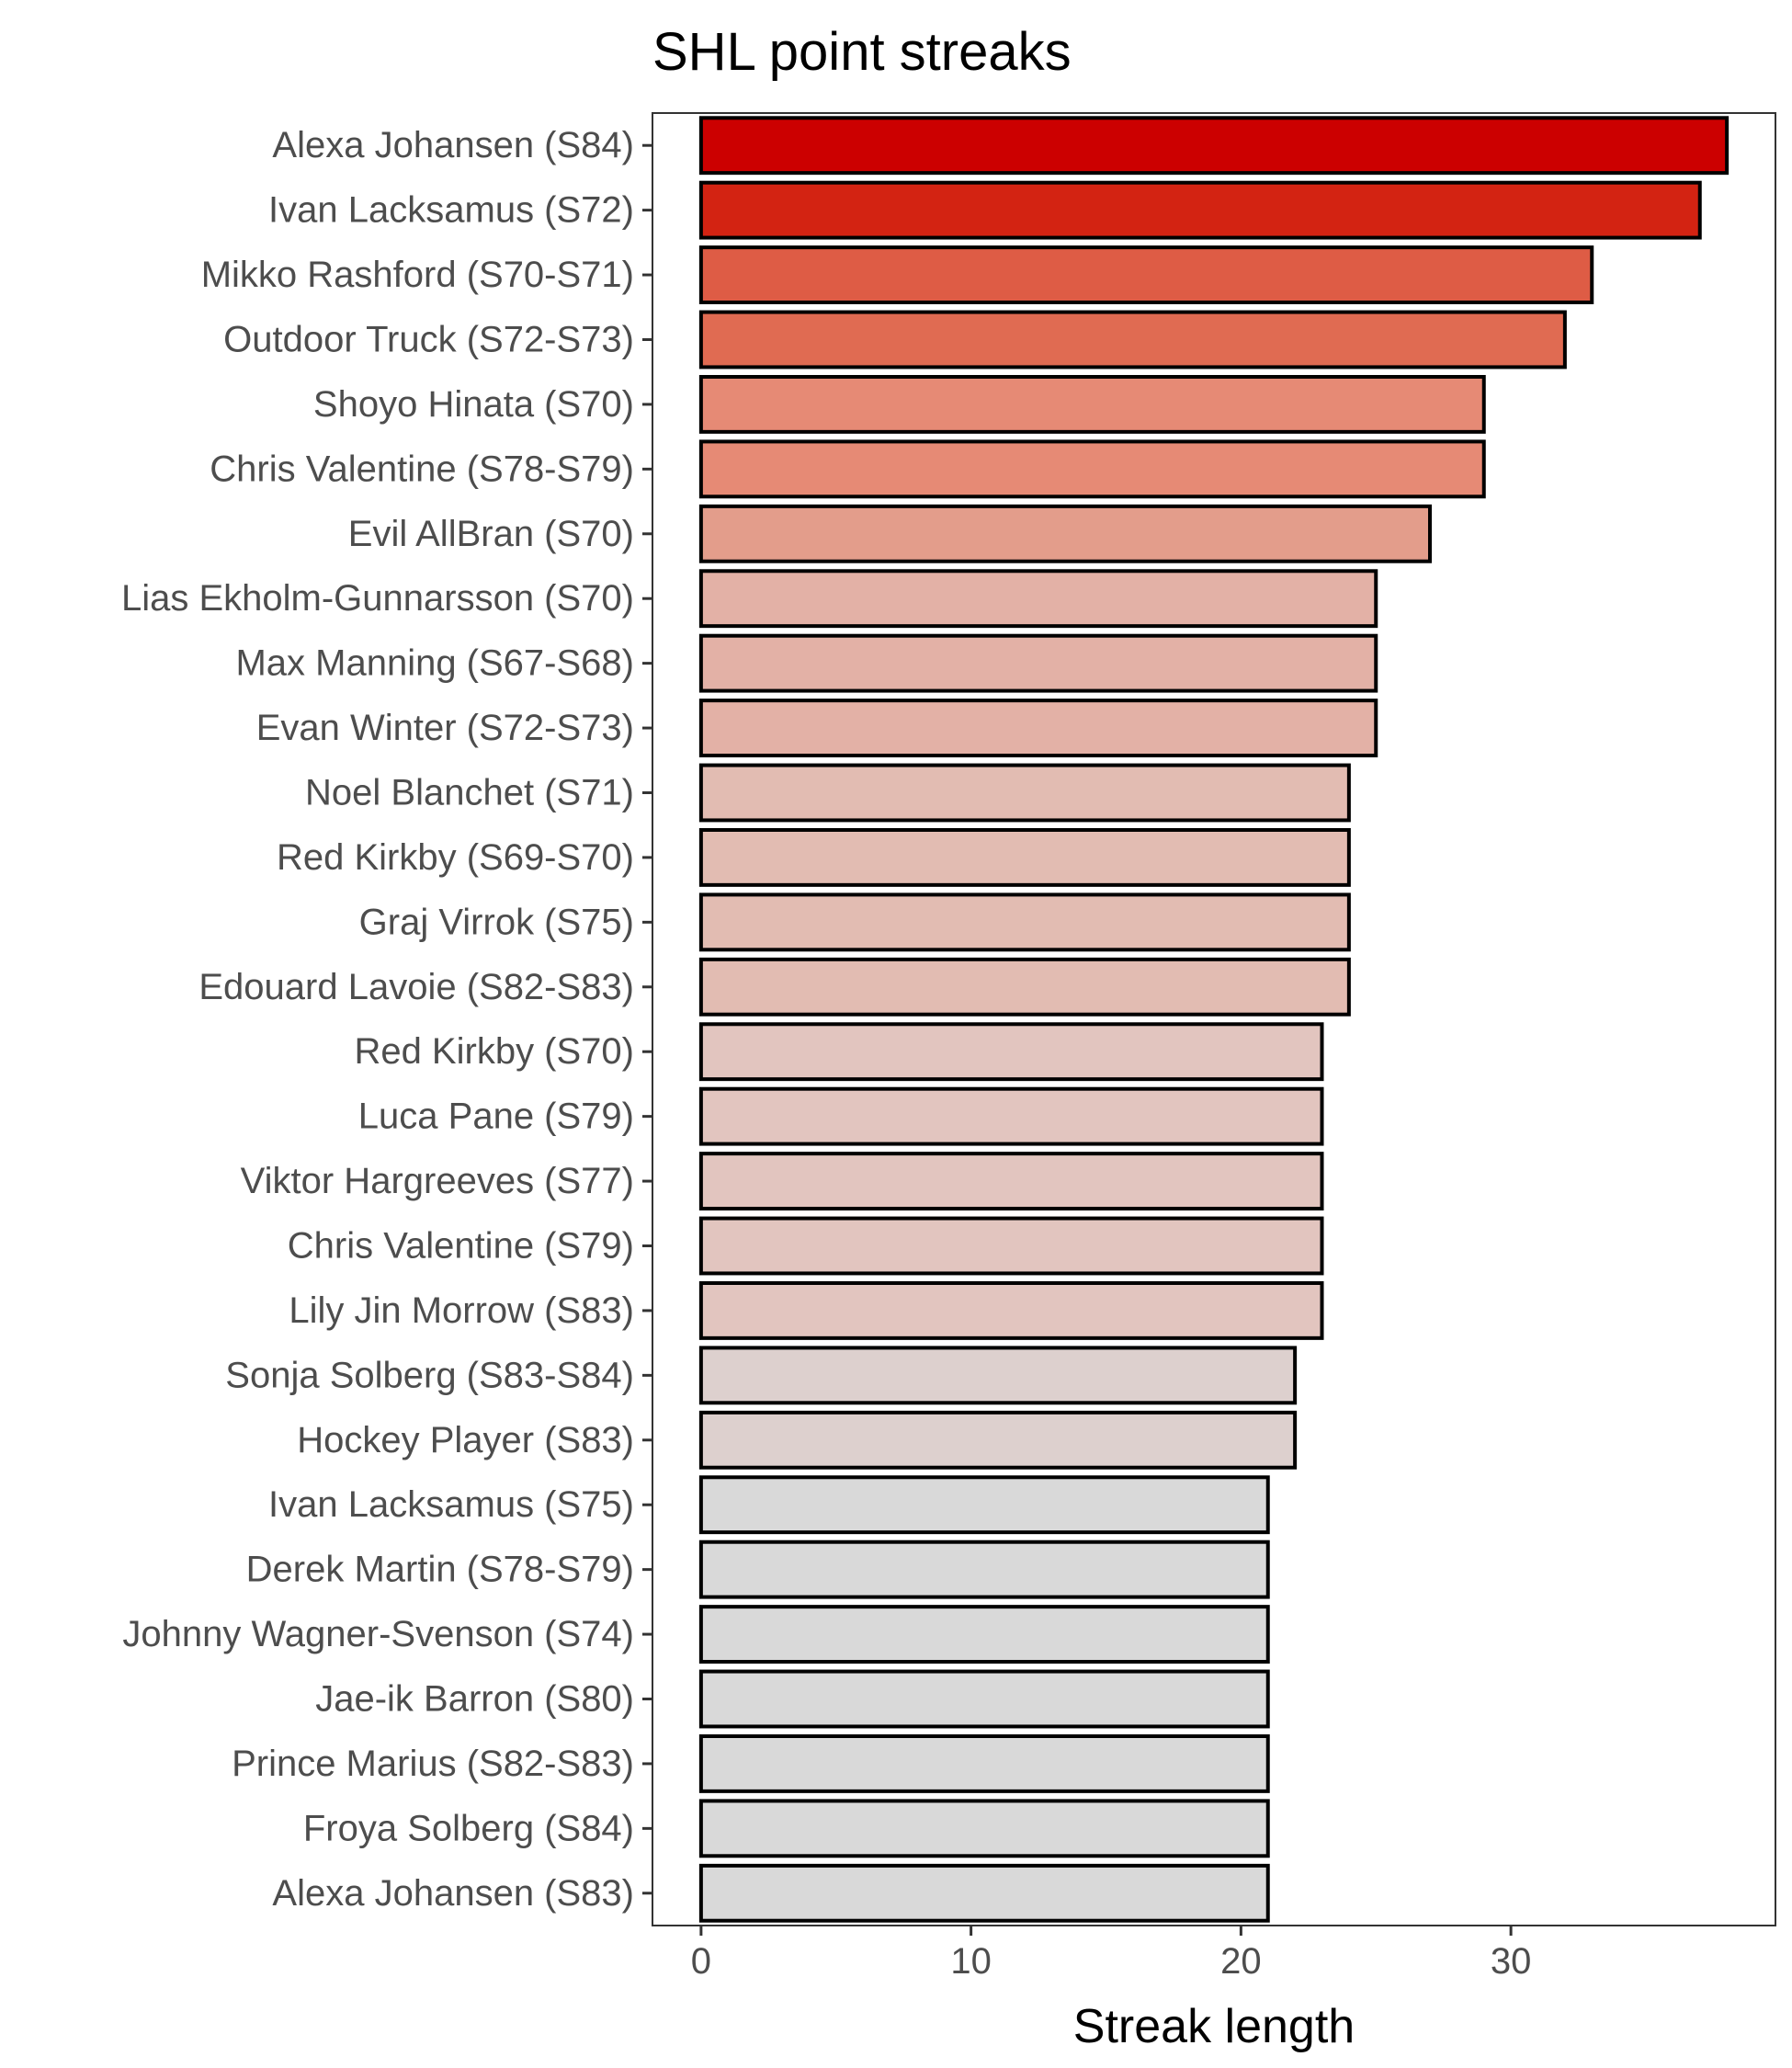 The width and height of the screenshot is (1792, 2068). I want to click on y-tick-label: Shoyo Hinata (S70), so click(473, 404).